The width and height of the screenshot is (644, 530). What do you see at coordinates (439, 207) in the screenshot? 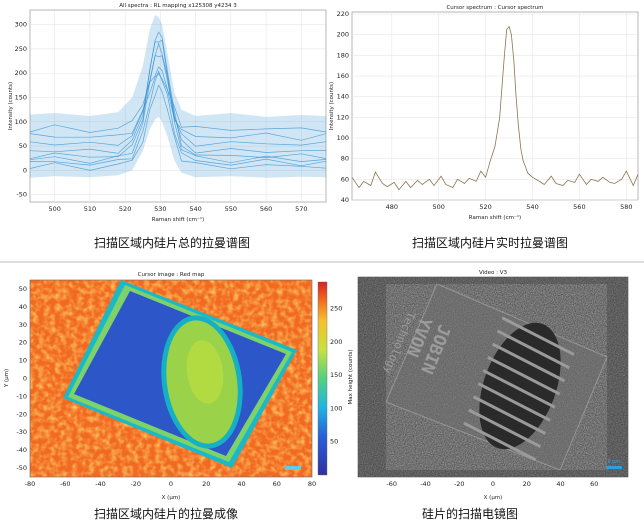
I see `panel-b-xtick-label: 500` at bounding box center [439, 207].